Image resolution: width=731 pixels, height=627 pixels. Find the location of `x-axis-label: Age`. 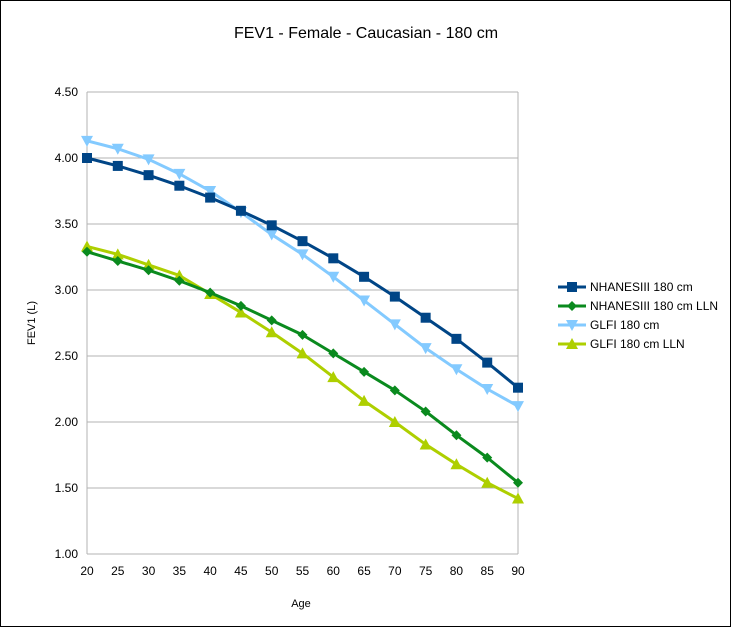

x-axis-label: Age is located at coordinates (301, 604).